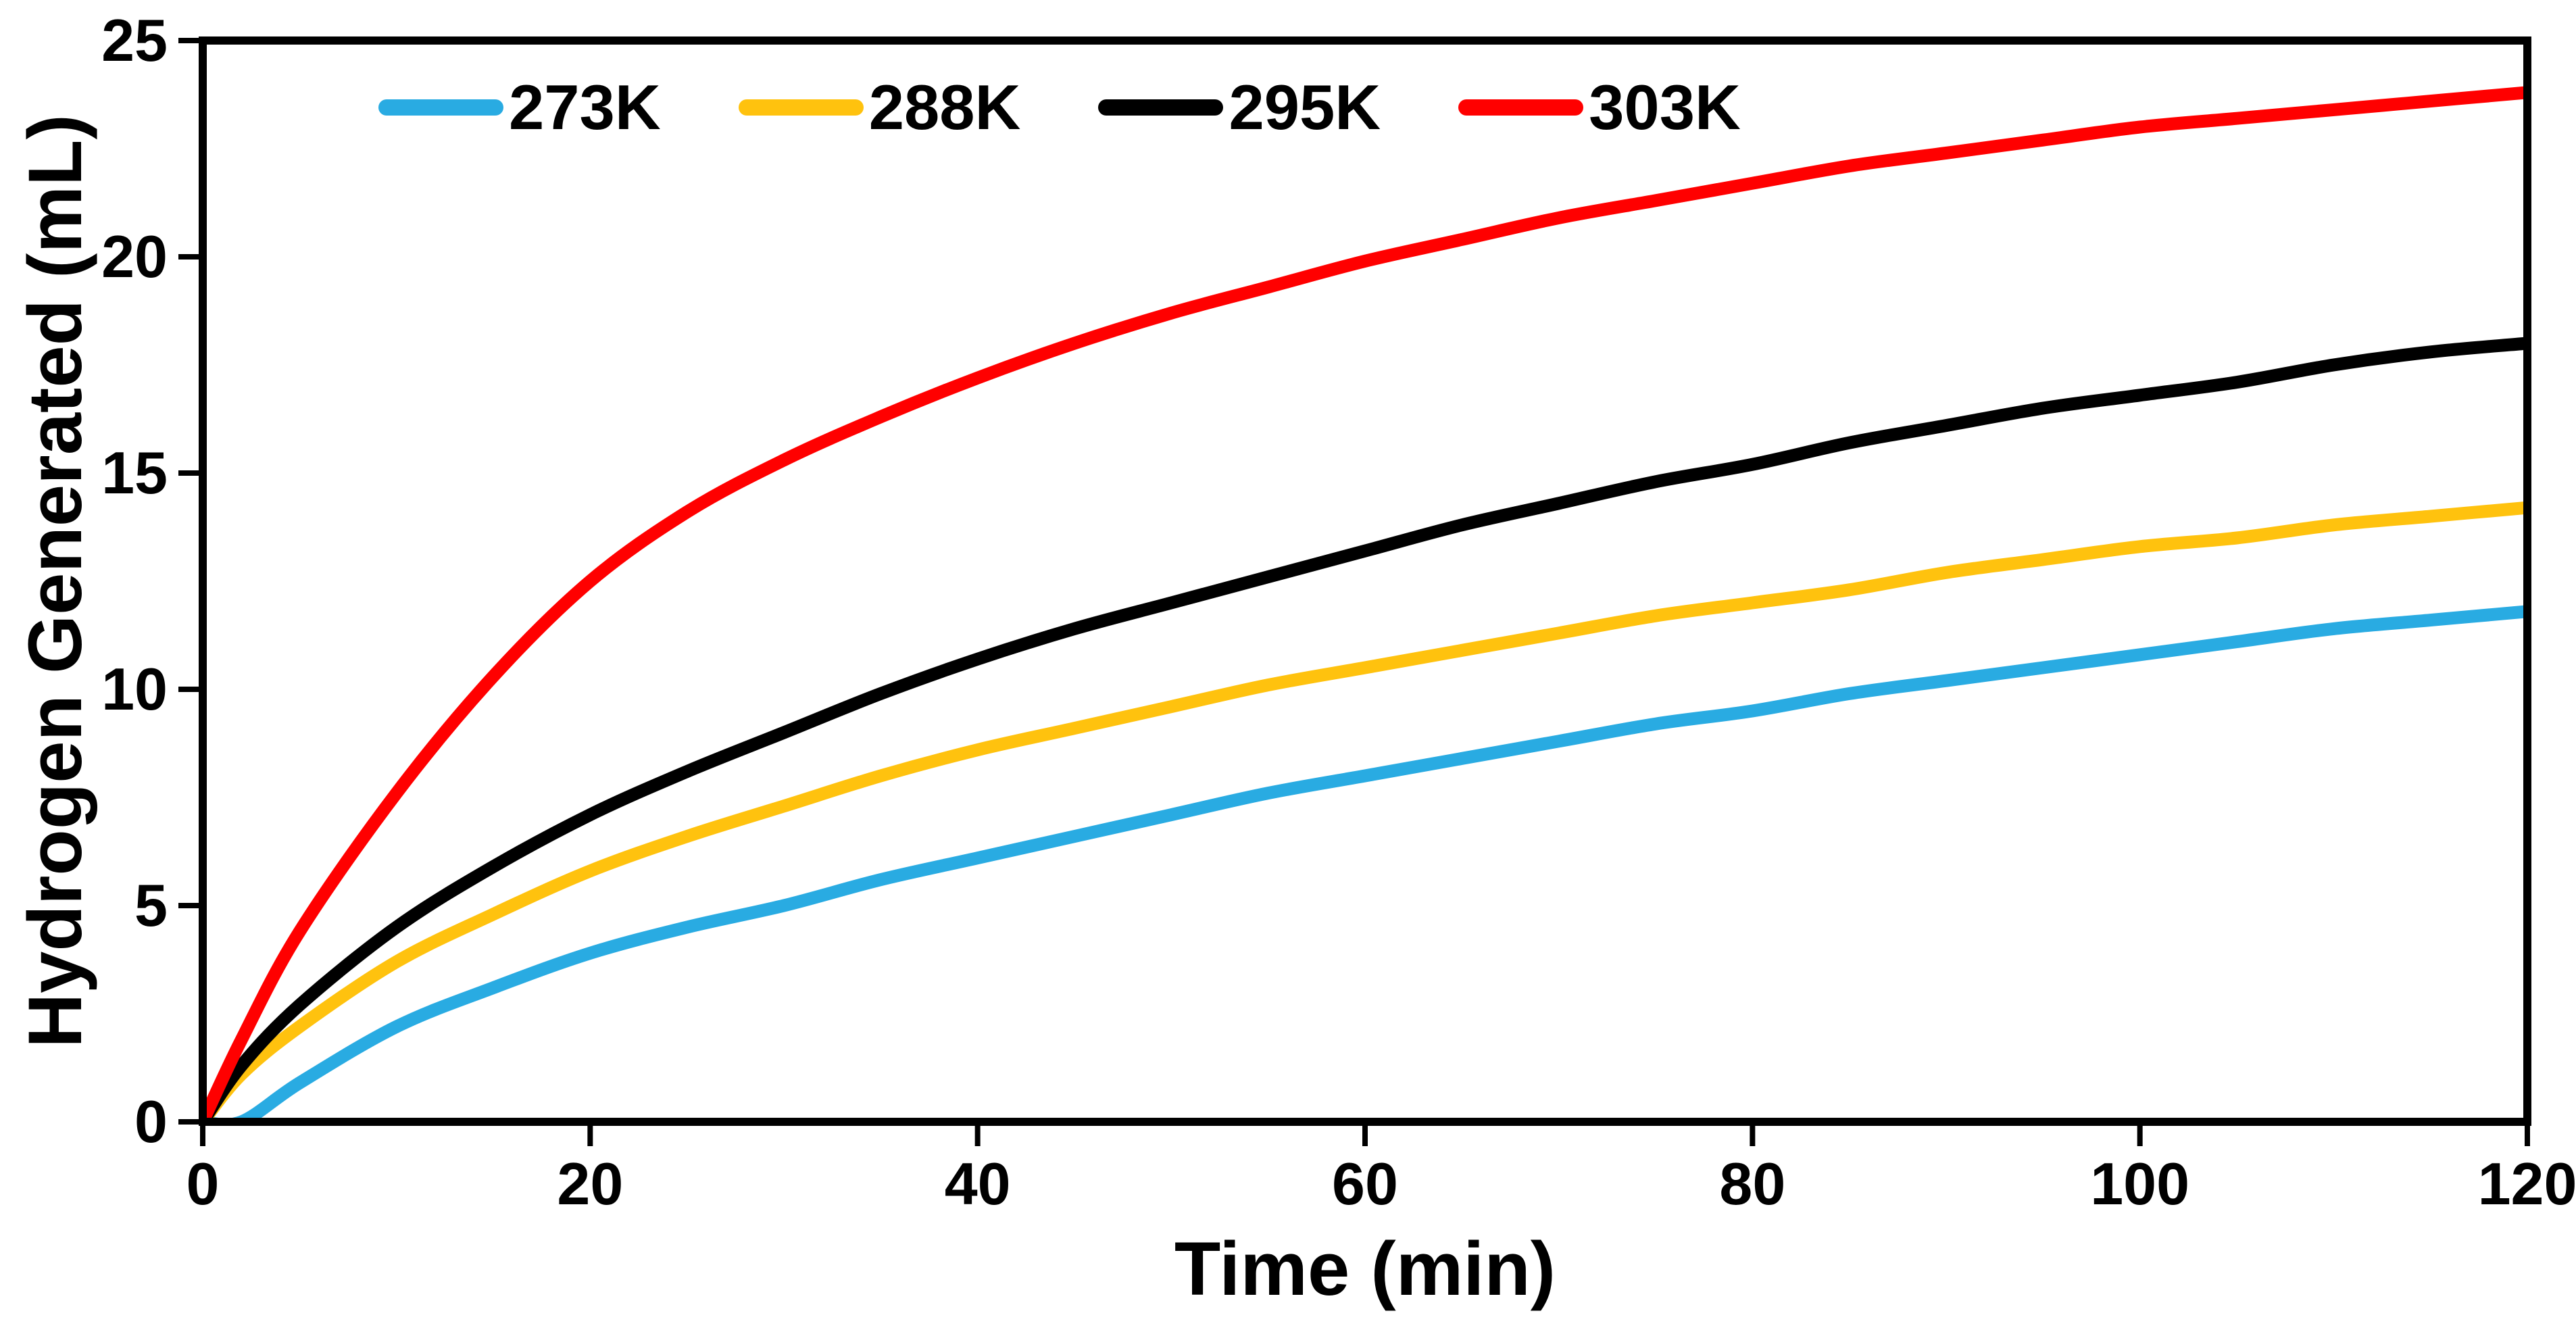  What do you see at coordinates (1305, 107) in the screenshot?
I see `legend-label-295K: 295K` at bounding box center [1305, 107].